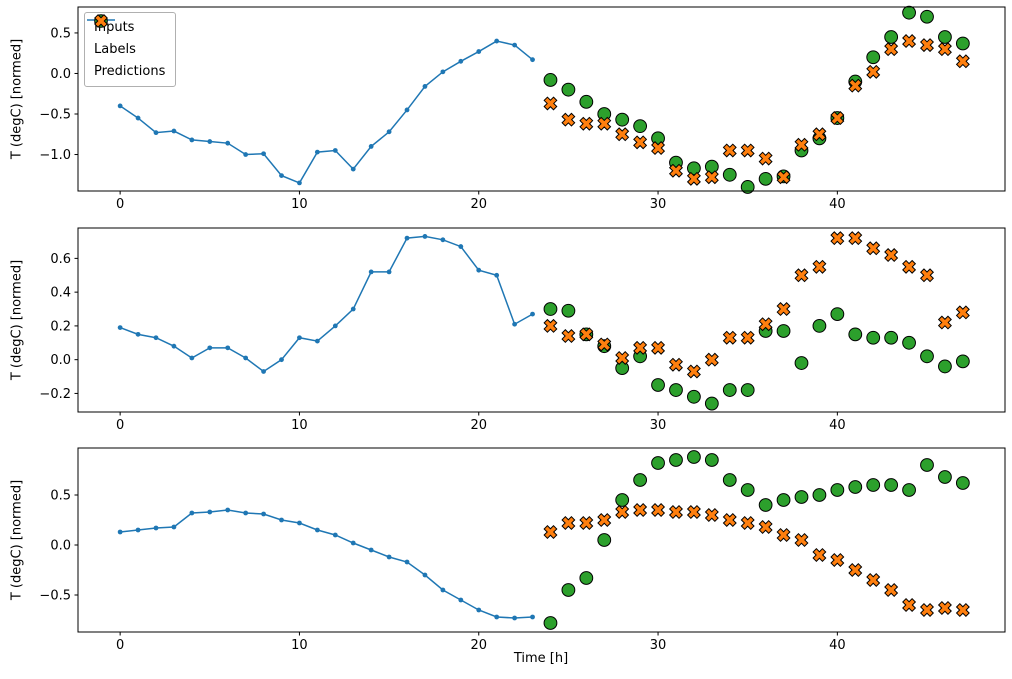  Describe the element at coordinates (130, 71) in the screenshot. I see `legend-label-predictions: Predictions` at that location.